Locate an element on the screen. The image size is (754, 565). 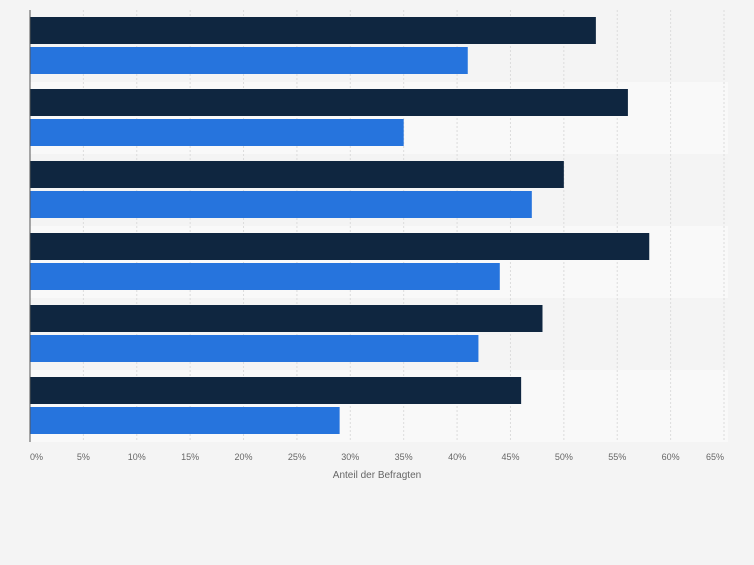
x-tick-label: 40% is located at coordinates (457, 457).